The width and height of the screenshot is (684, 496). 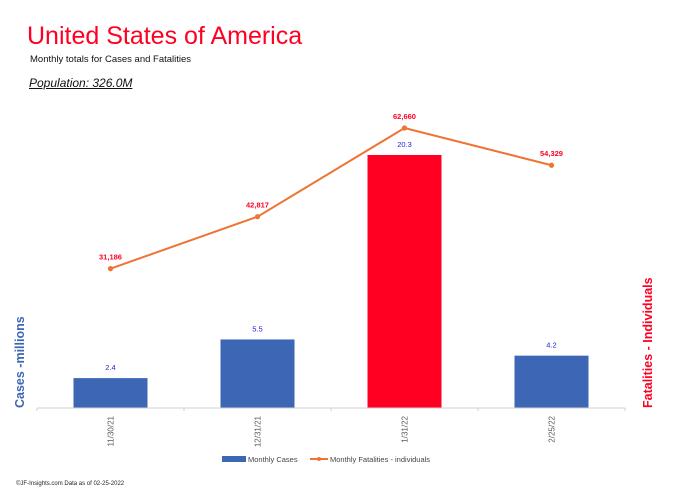 What do you see at coordinates (234, 459) in the screenshot?
I see `legend-swatch-cases` at bounding box center [234, 459].